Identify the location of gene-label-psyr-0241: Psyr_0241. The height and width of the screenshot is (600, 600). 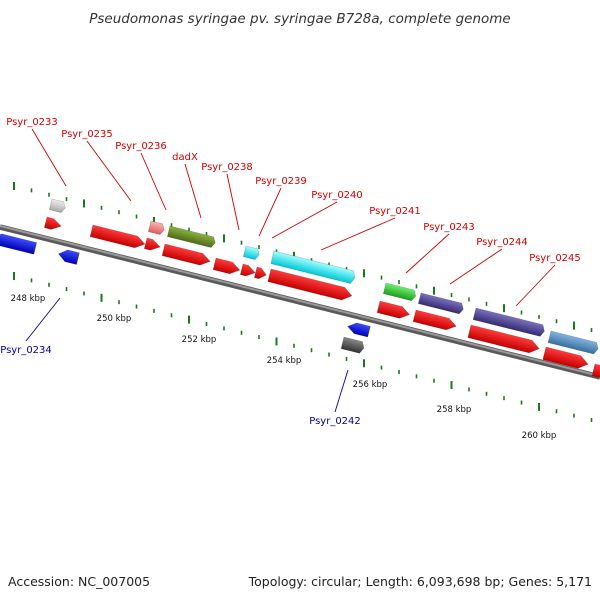
(395, 211).